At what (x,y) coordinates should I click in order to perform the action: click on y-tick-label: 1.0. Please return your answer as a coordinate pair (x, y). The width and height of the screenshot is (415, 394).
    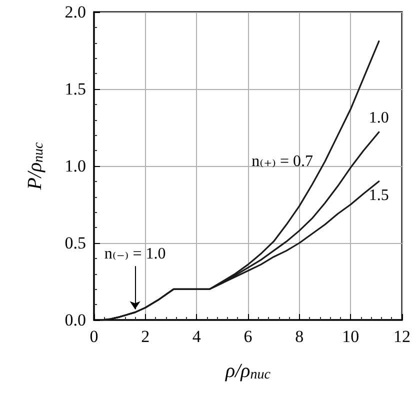
    Looking at the image, I should click on (75, 166).